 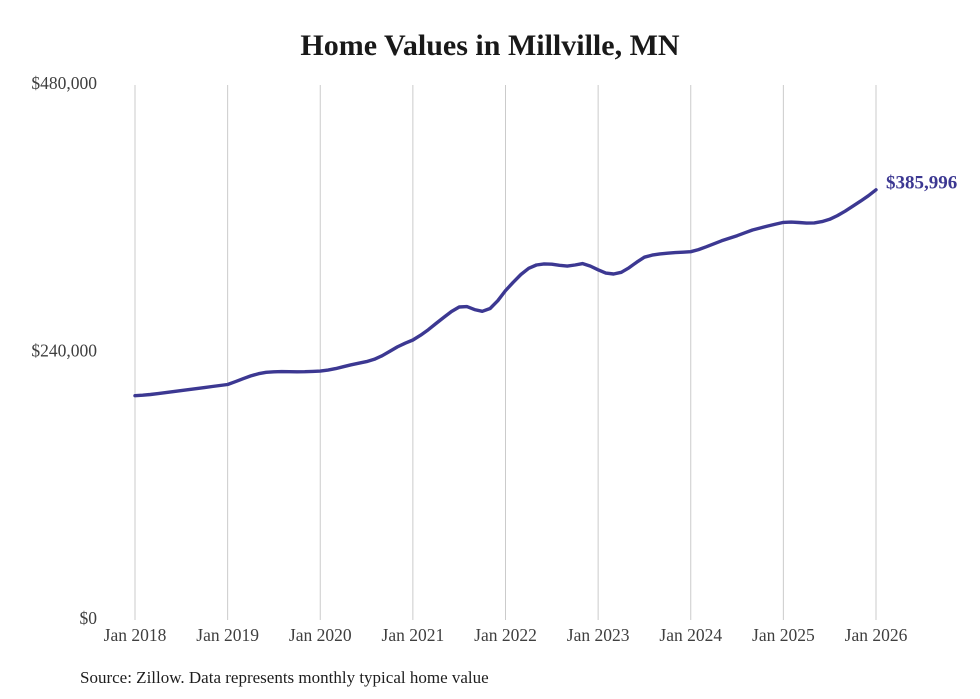 I want to click on x-tick-label: Jan 2020, so click(x=320, y=635).